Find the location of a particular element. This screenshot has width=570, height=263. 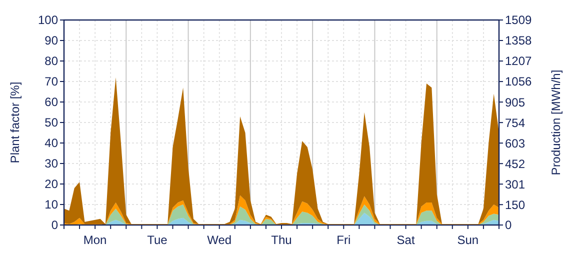

y2-axis-title: Production [MWh/h] is located at coordinates (556, 123).